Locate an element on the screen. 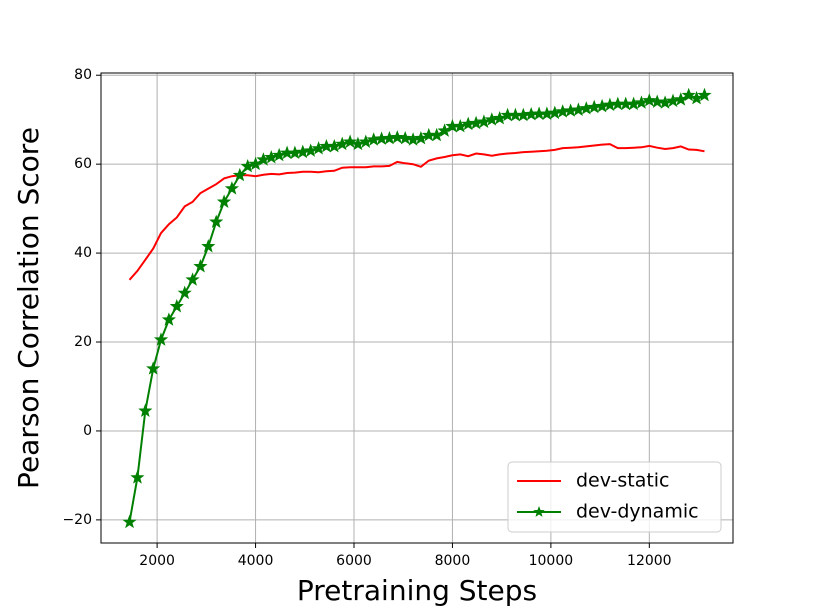 This screenshot has width=814, height=614. y-tick-label: 80 is located at coordinates (83, 75).